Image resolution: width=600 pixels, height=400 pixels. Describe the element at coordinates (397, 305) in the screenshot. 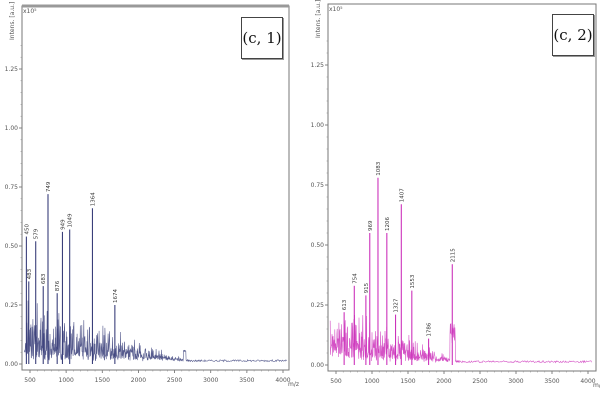

I see `peak-label: 1327` at that location.